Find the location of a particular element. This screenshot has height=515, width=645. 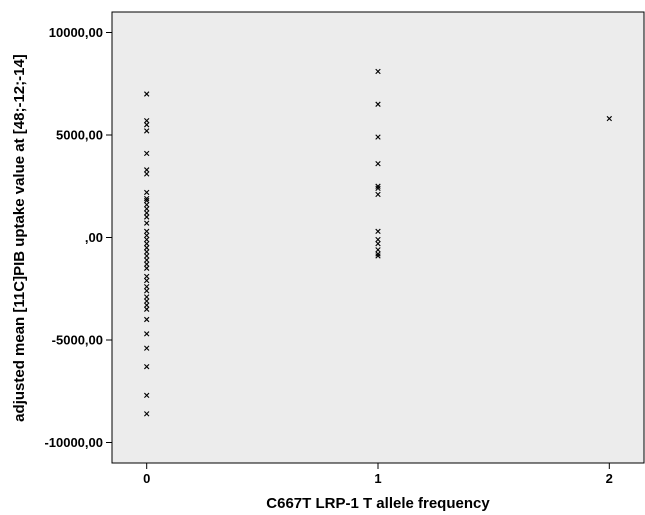

y-tick-label: -5000,00 is located at coordinates (77, 340).